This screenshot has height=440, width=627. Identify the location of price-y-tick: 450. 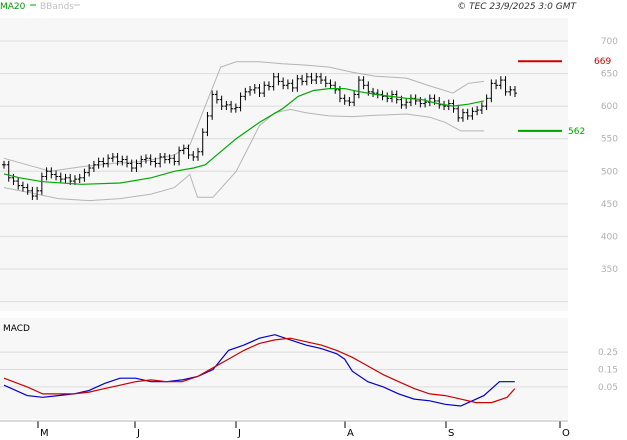
(609, 205).